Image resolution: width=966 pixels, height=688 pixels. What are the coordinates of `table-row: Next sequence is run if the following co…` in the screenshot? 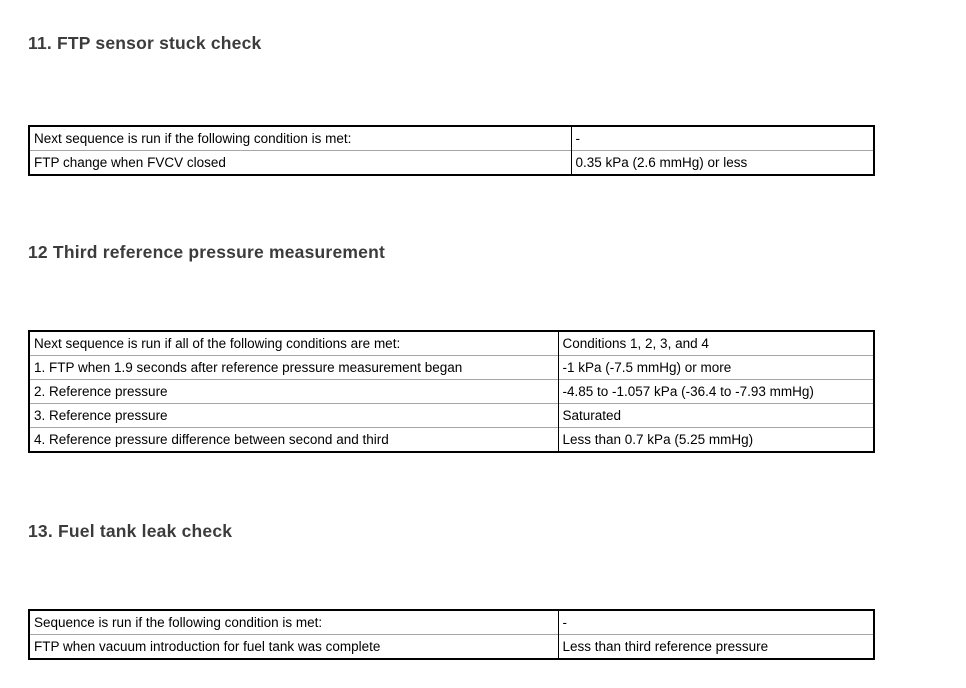 It's located at (451, 138).